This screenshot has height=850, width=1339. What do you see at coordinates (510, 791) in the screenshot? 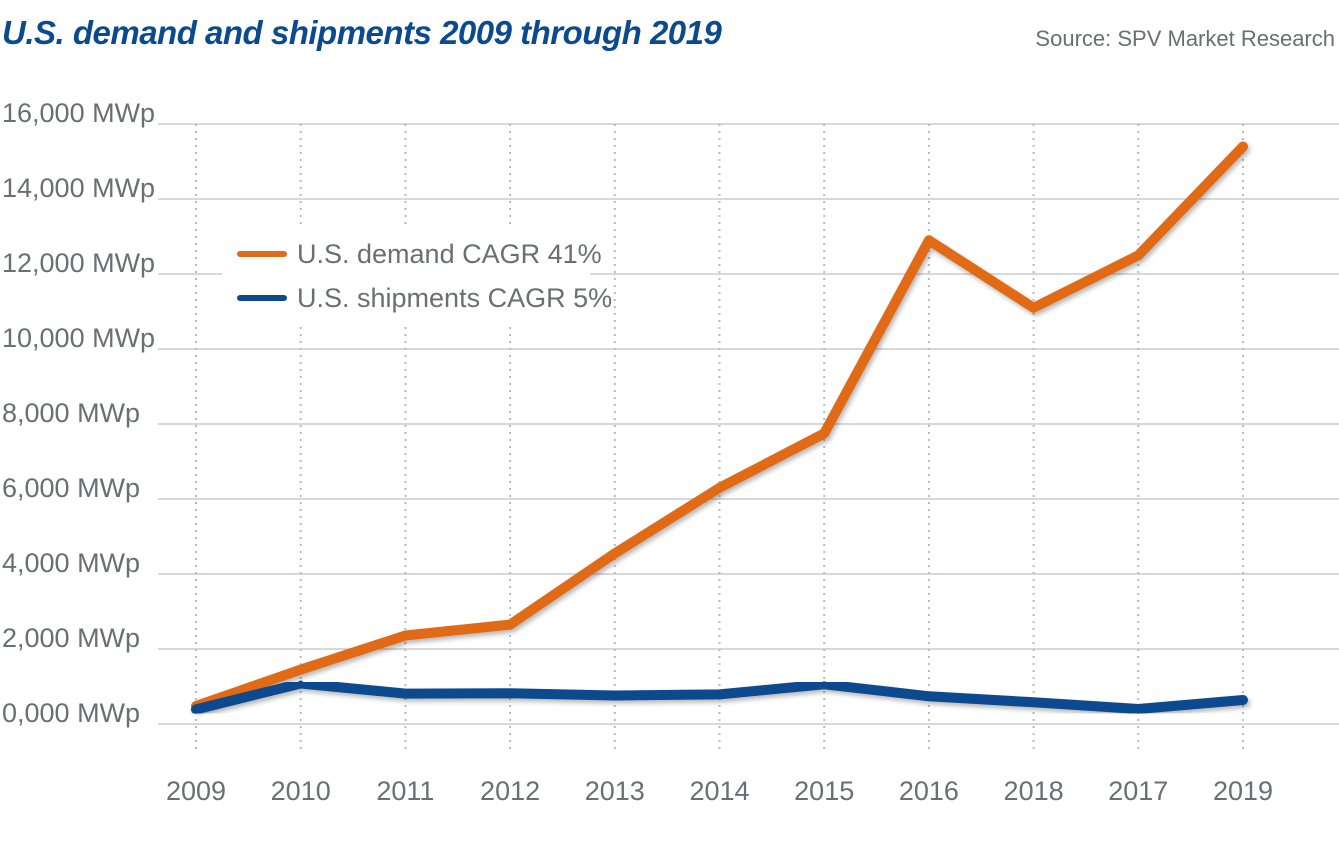
I see `x-tick-label: 2012` at bounding box center [510, 791].